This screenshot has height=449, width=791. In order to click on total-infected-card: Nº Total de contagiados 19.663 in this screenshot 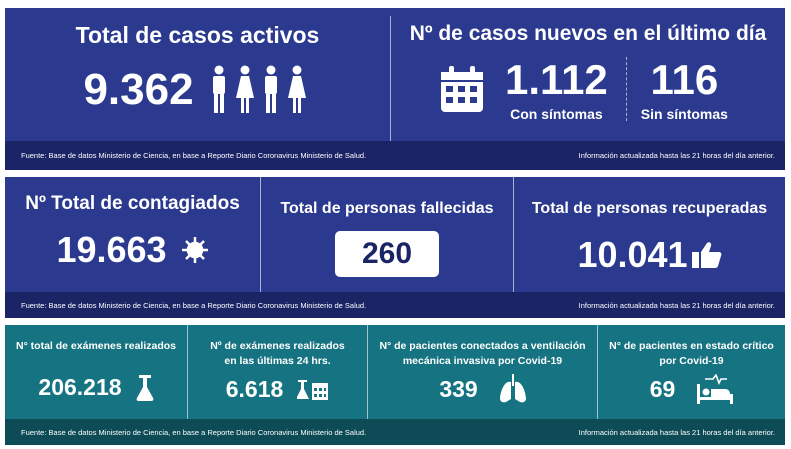, I will do `click(132, 224)`.